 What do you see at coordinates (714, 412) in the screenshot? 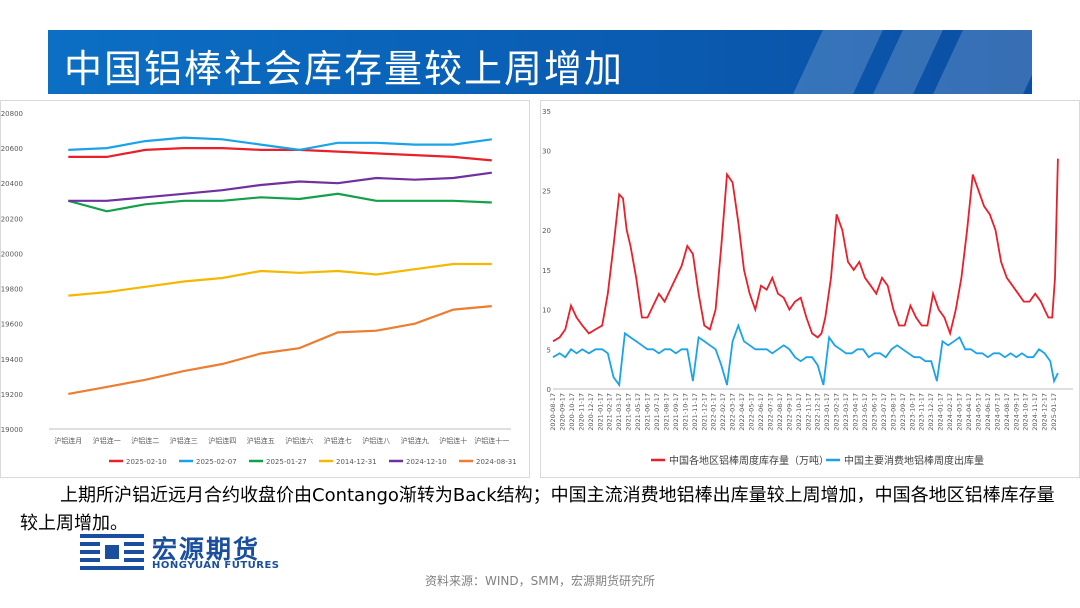
I see `x-tick-label: 2022-01-17` at bounding box center [714, 412].